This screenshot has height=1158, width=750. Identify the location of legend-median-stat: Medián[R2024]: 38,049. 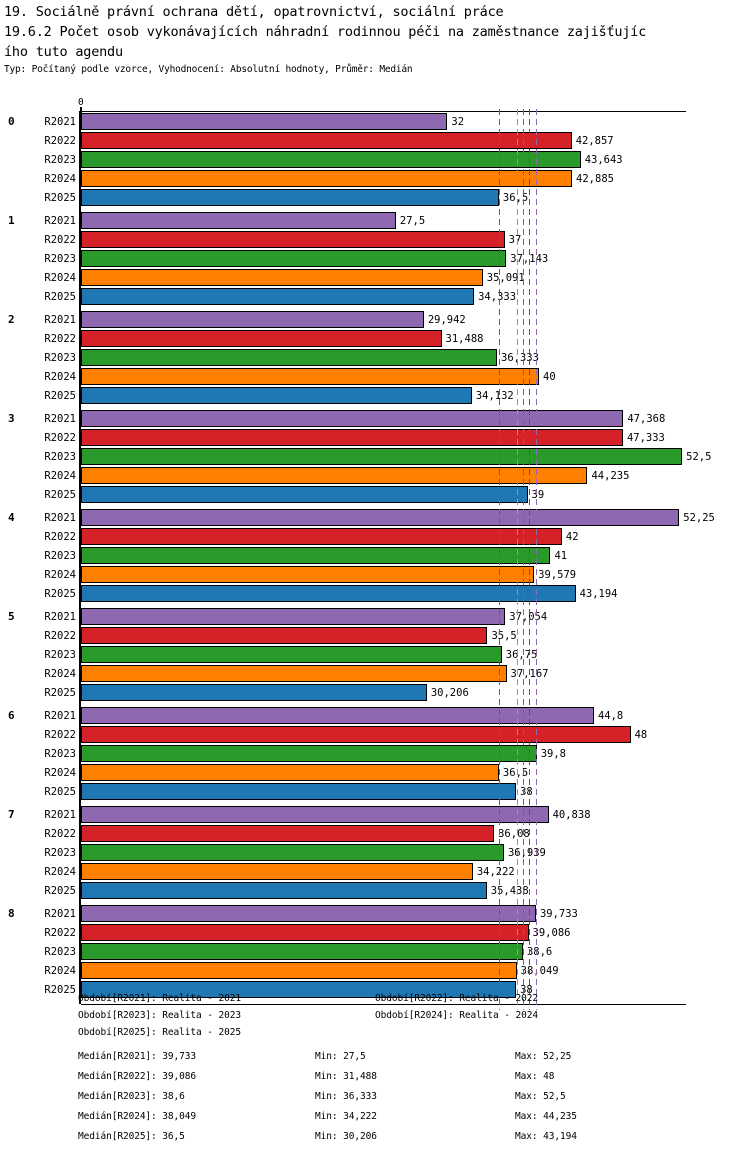
(137, 1116).